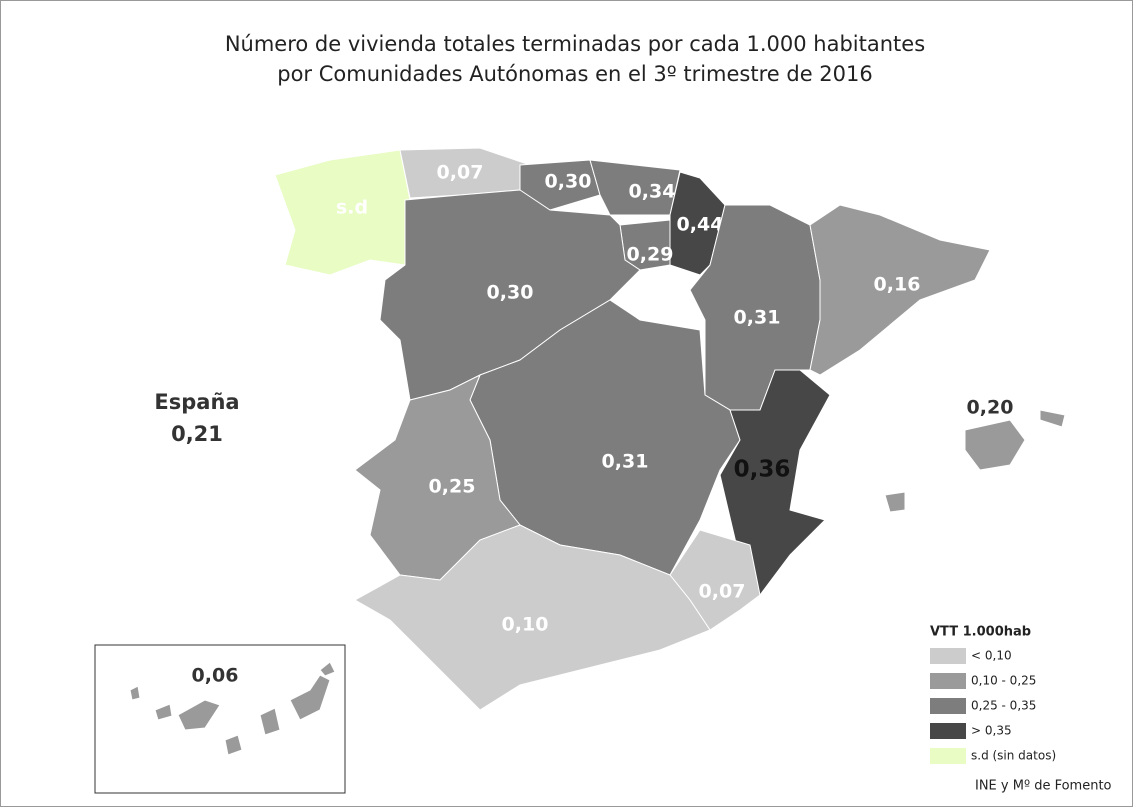  Describe the element at coordinates (897, 285) in the screenshot. I see `region-label: 0,16` at that location.